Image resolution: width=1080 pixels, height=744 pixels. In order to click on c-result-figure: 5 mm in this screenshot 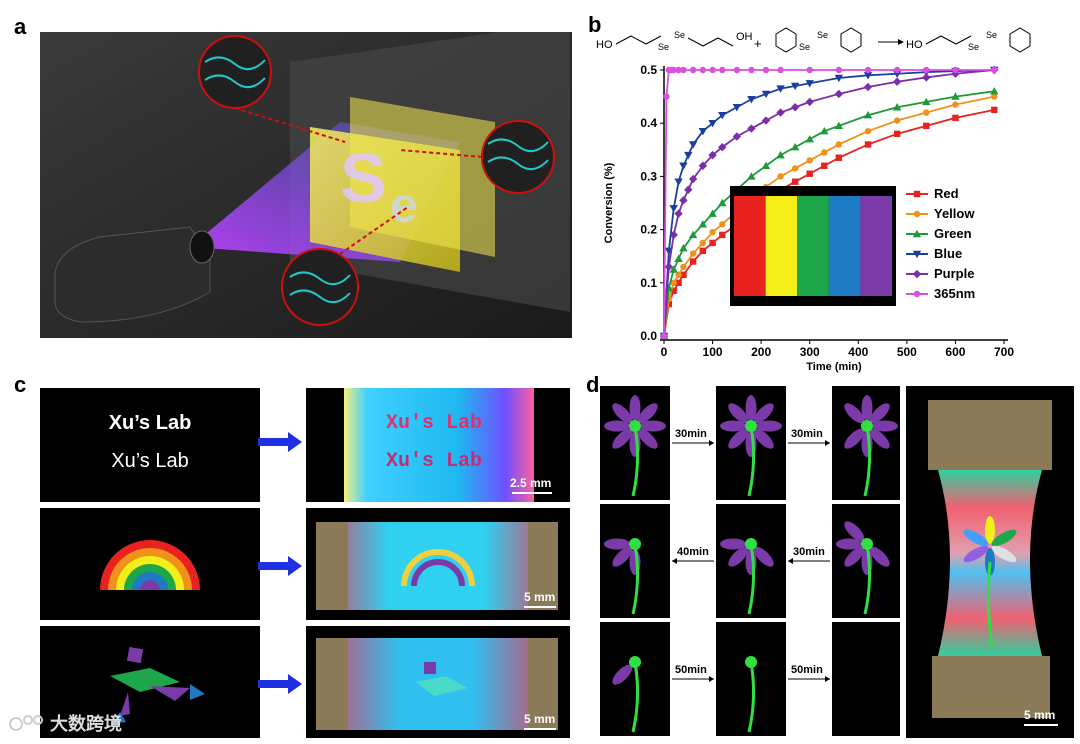, I will do `click(438, 682)`.